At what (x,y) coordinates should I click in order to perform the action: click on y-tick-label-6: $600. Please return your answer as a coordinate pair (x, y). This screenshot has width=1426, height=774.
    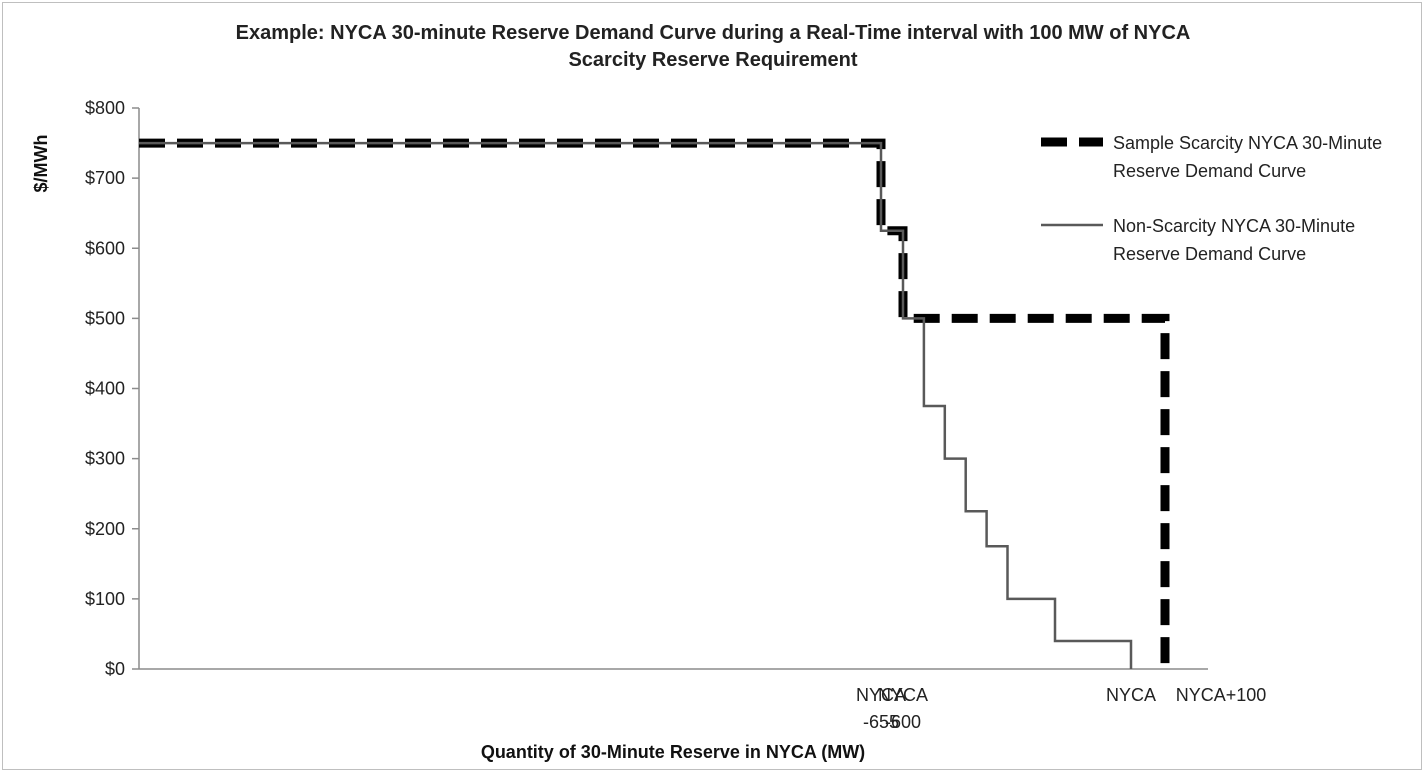
    Looking at the image, I should click on (105, 248).